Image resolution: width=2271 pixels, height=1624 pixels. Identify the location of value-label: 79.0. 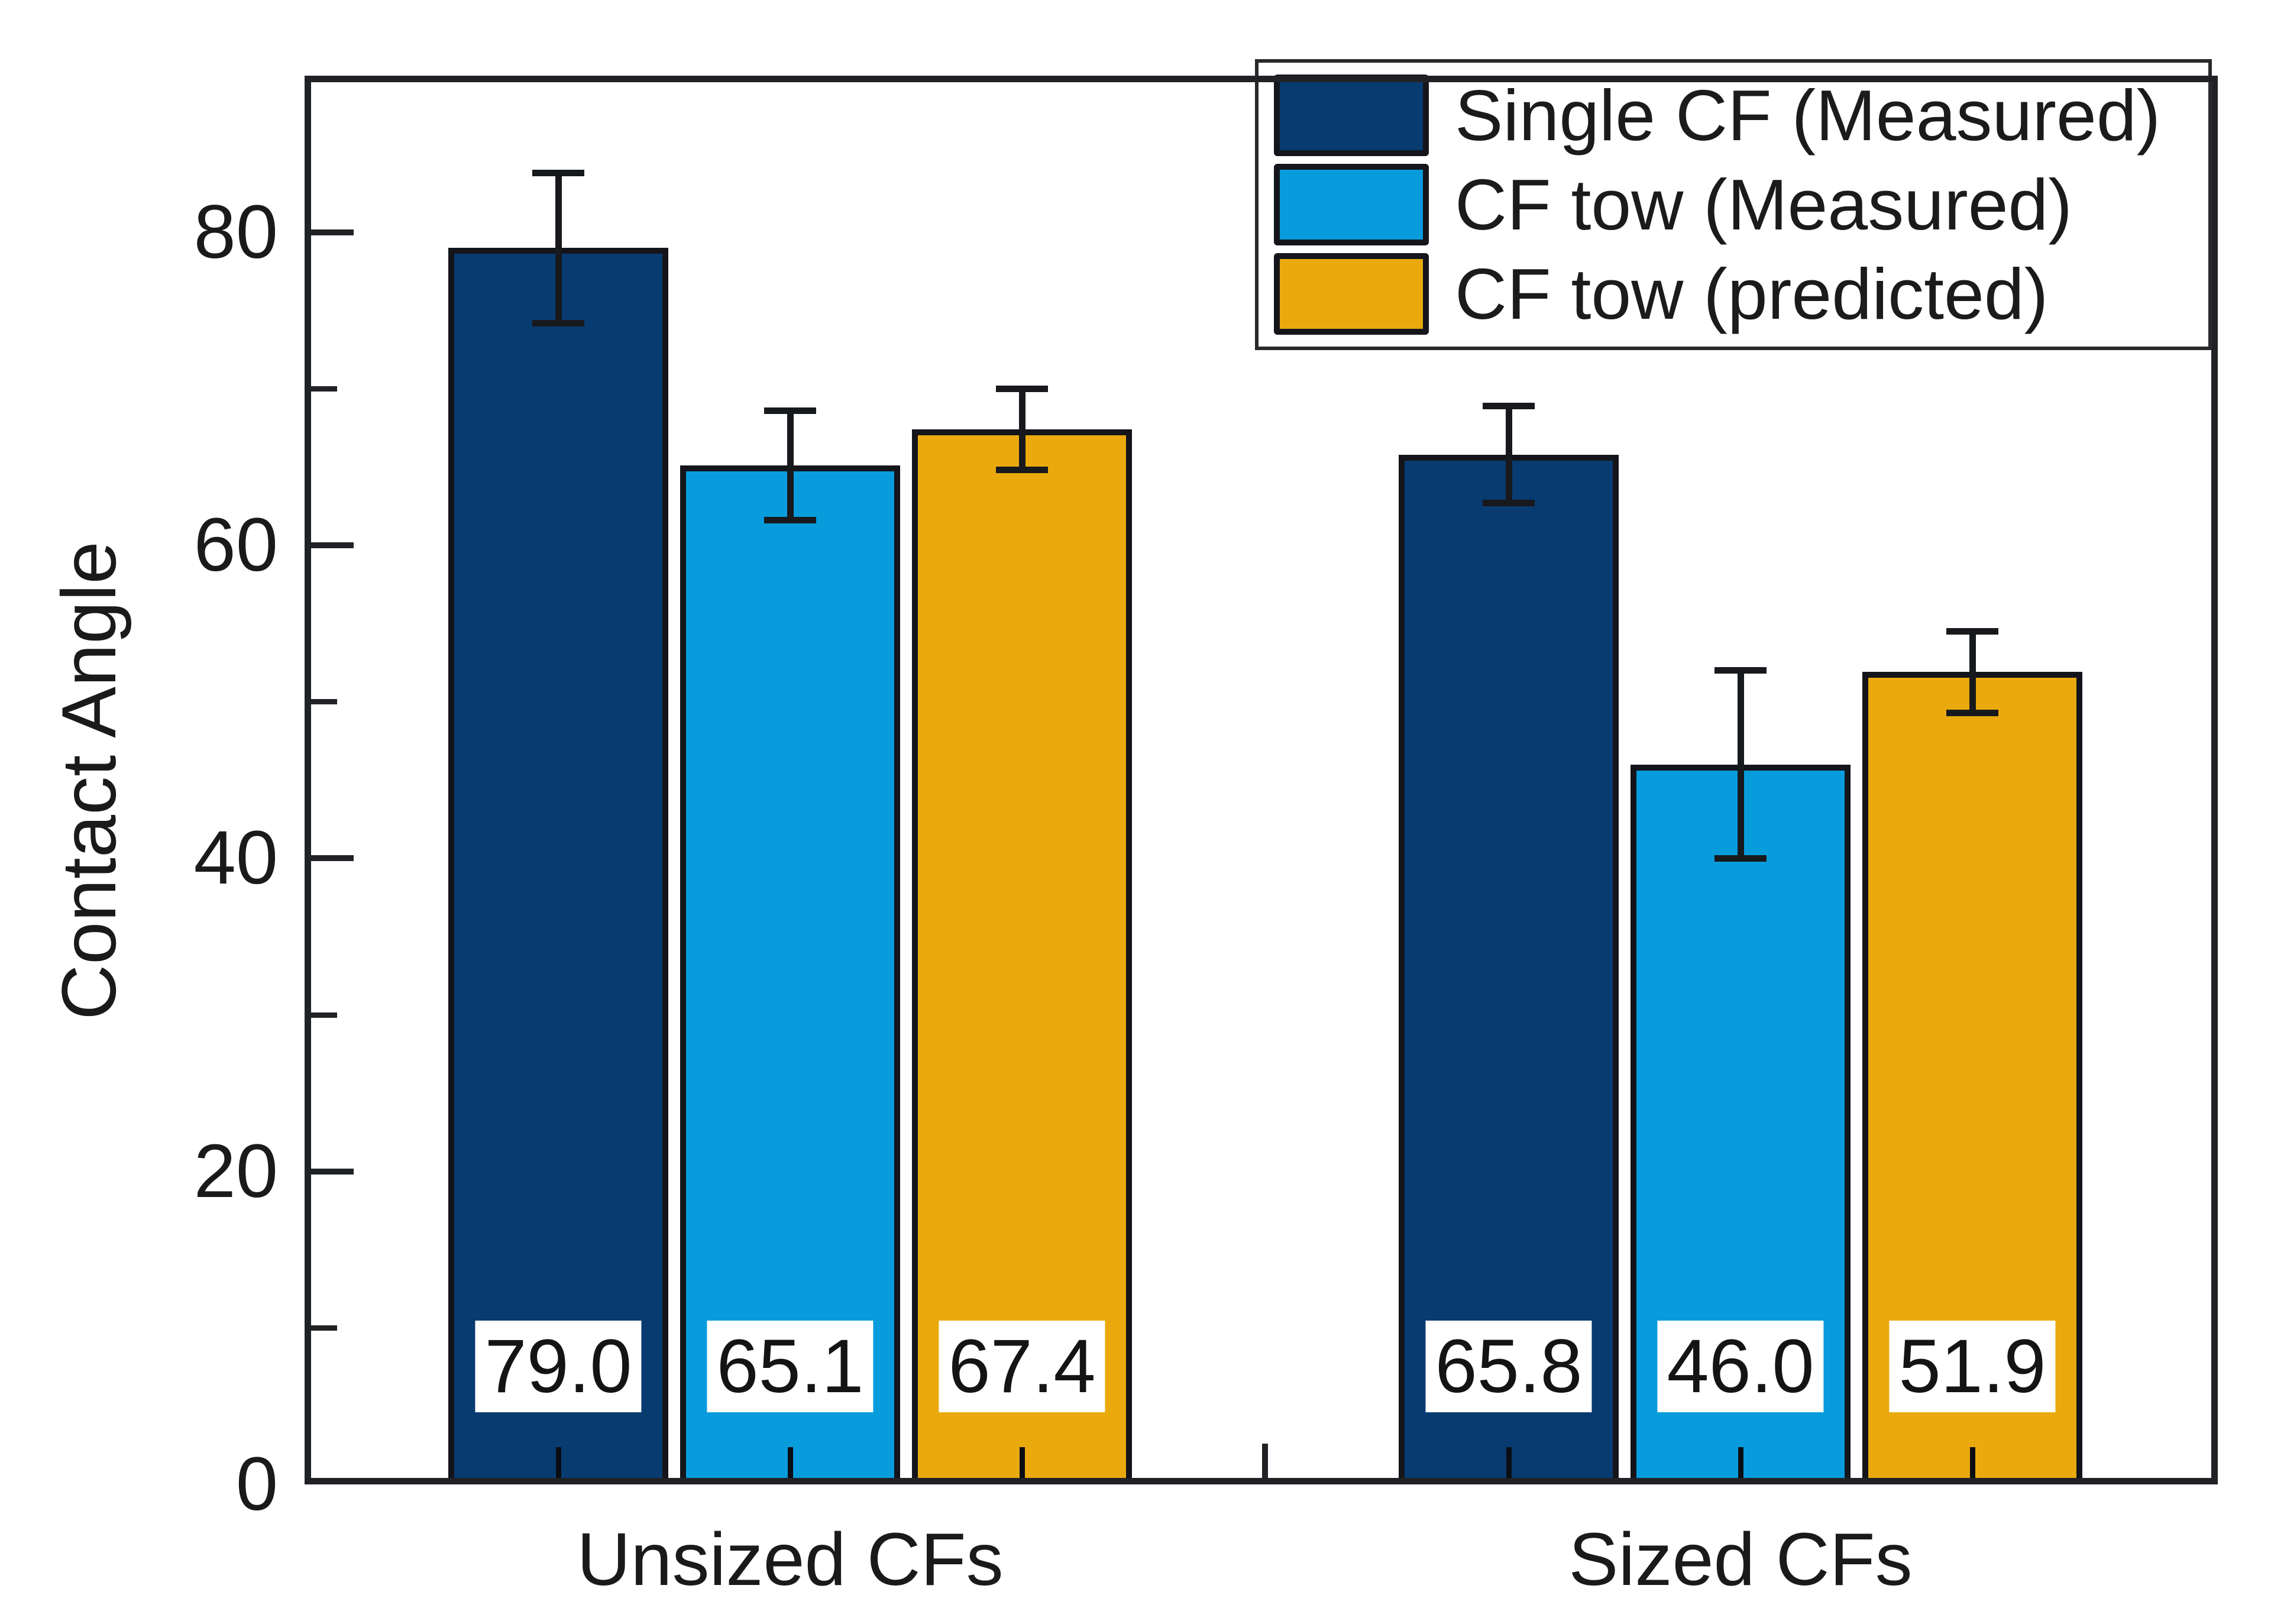
(559, 1366).